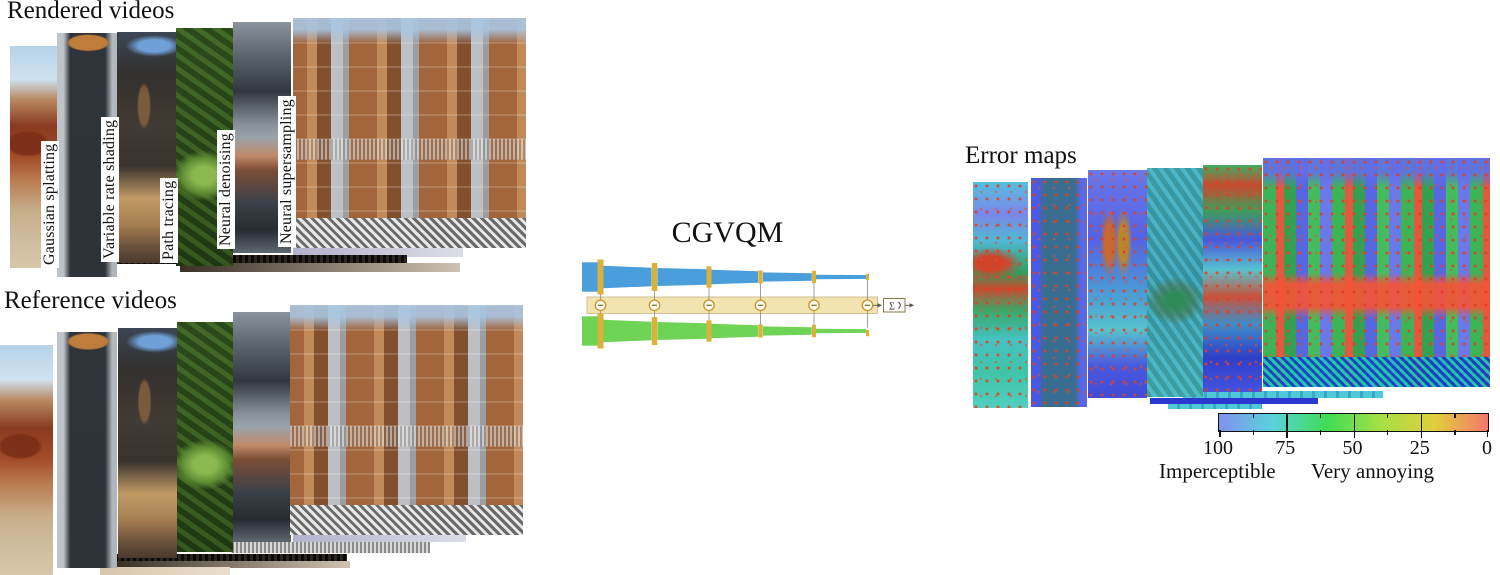 Image resolution: width=1500 pixels, height=575 pixels. What do you see at coordinates (1352, 448) in the screenshot?
I see `tick-label-50: 50` at bounding box center [1352, 448].